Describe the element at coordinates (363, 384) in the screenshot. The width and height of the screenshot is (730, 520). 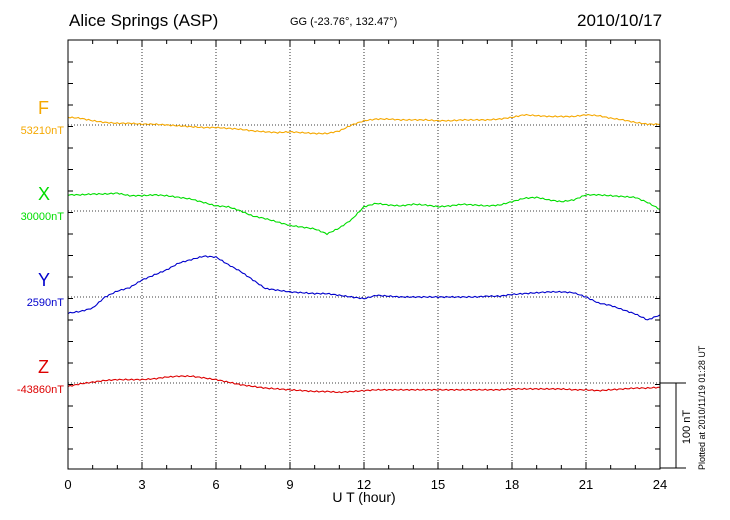
I see `series-line-z` at that location.